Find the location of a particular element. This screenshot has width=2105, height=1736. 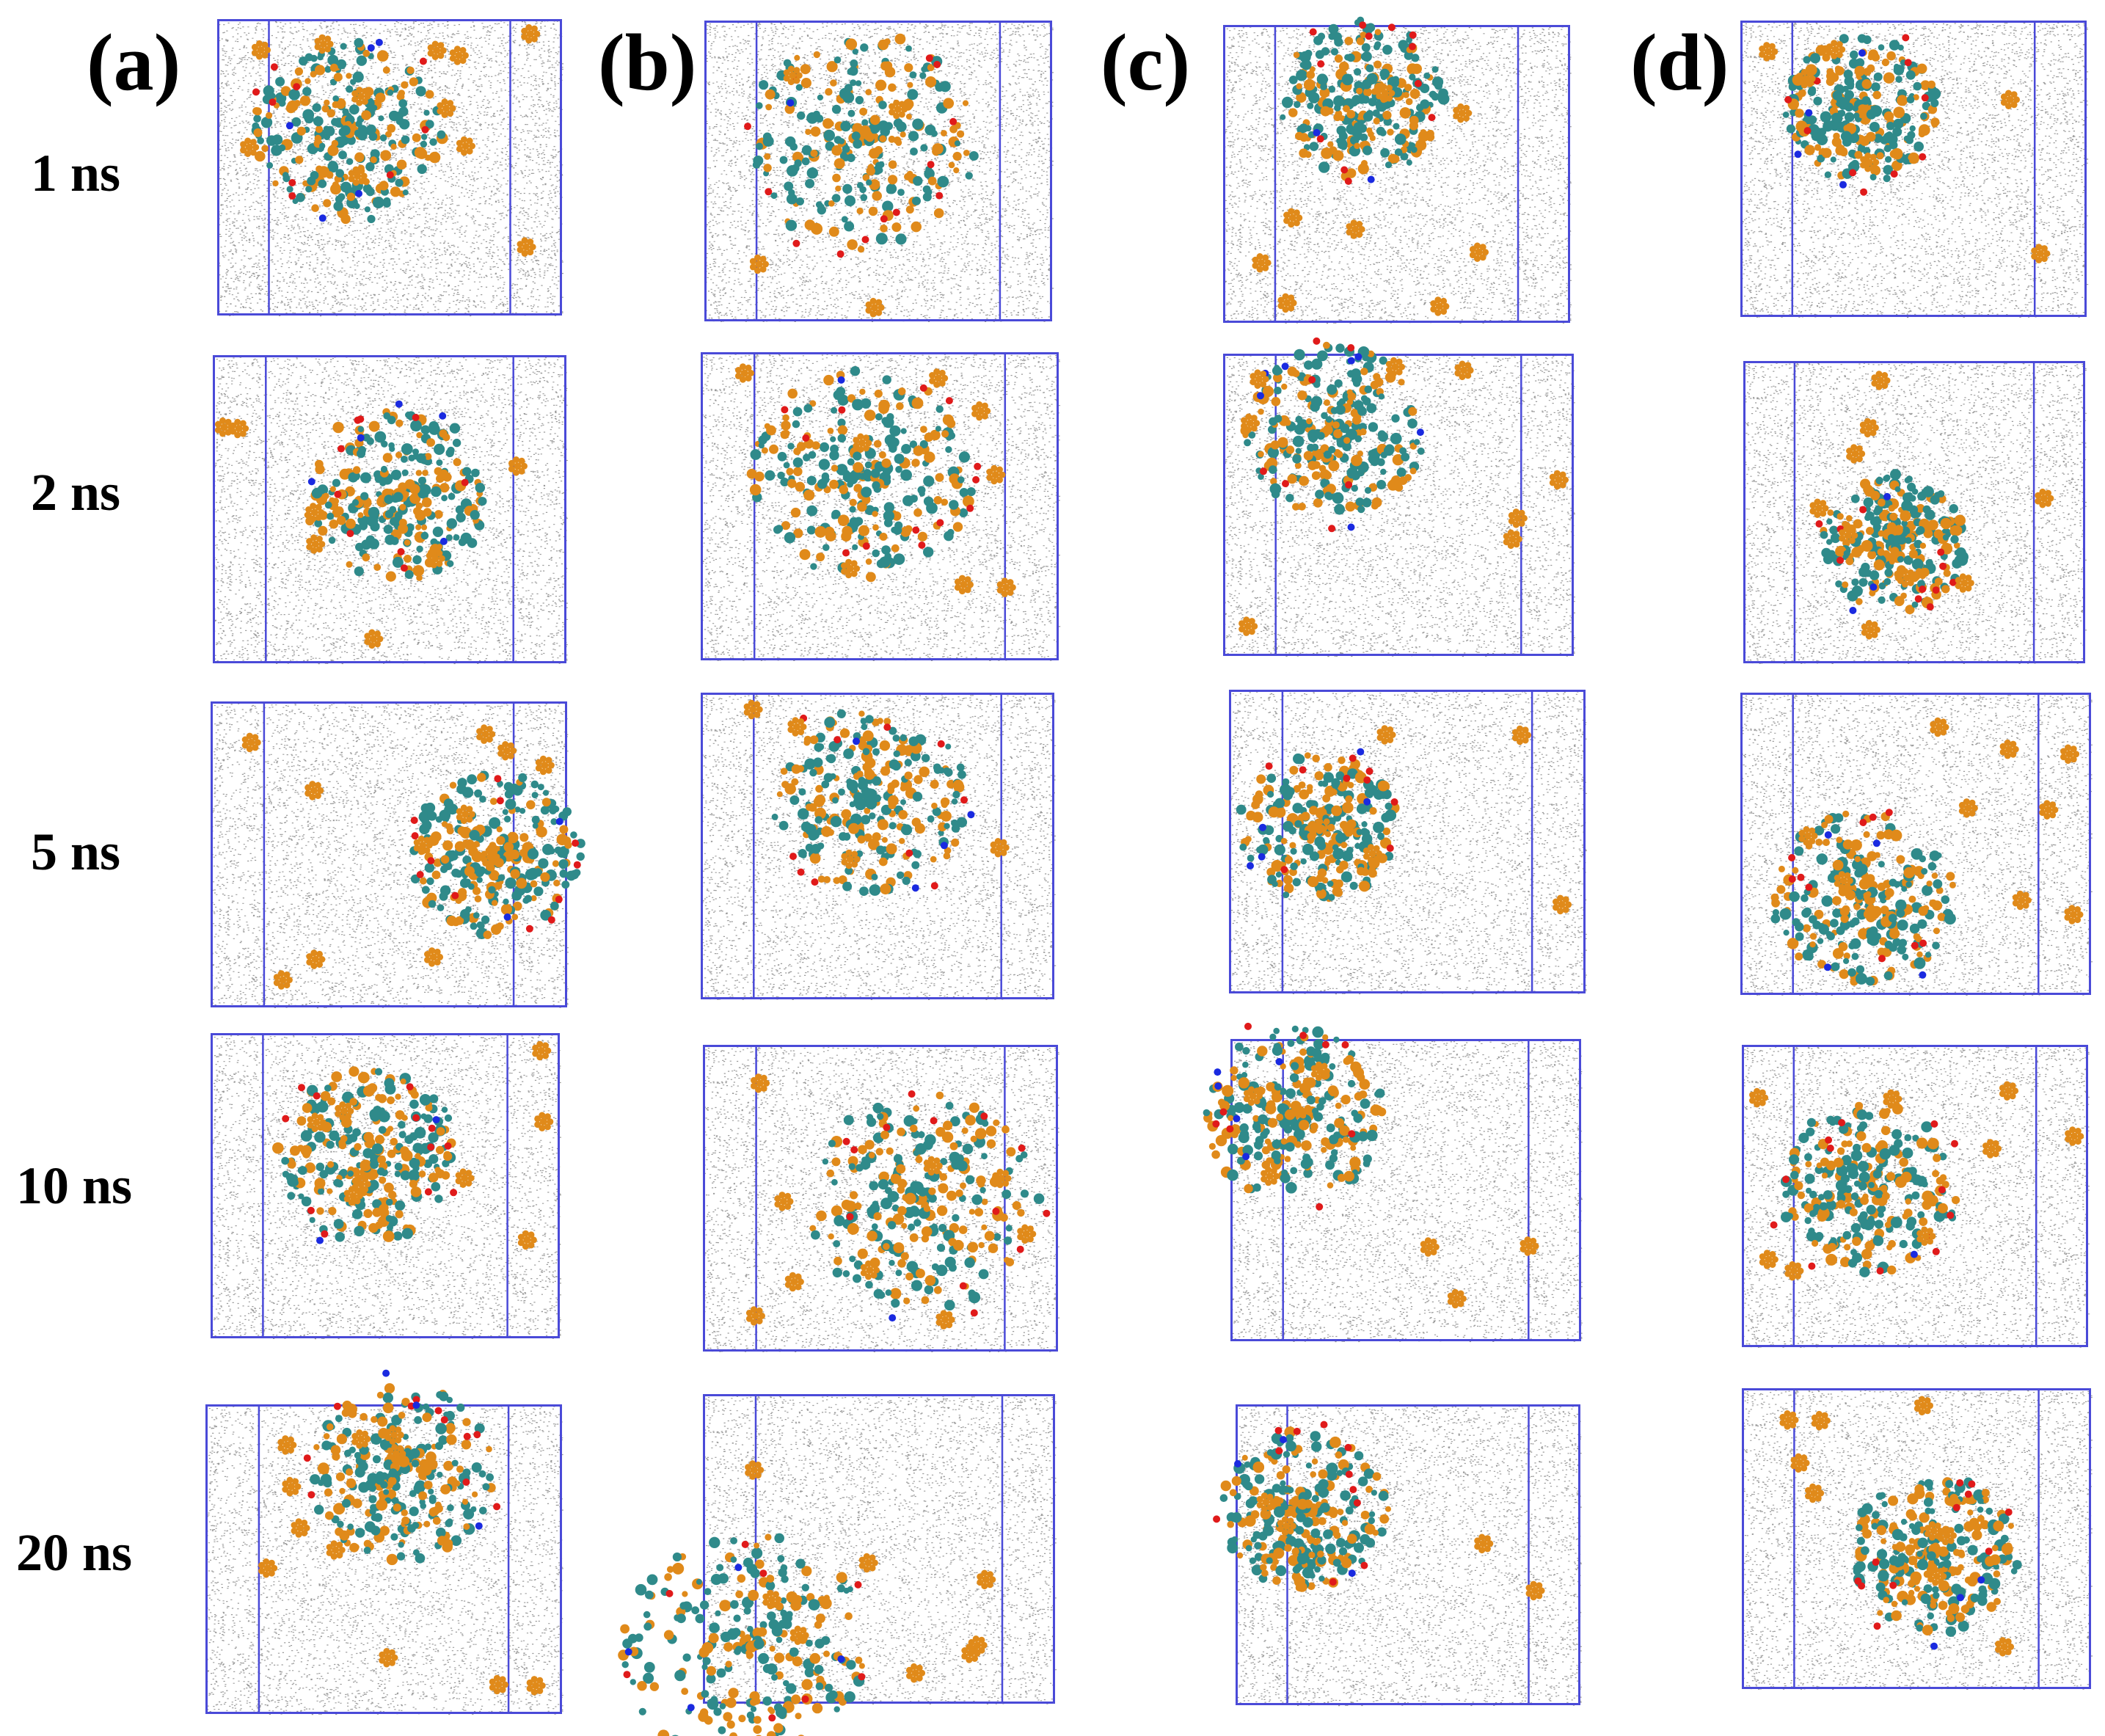

snapshot-panel-b-1ns is located at coordinates (879, 171).